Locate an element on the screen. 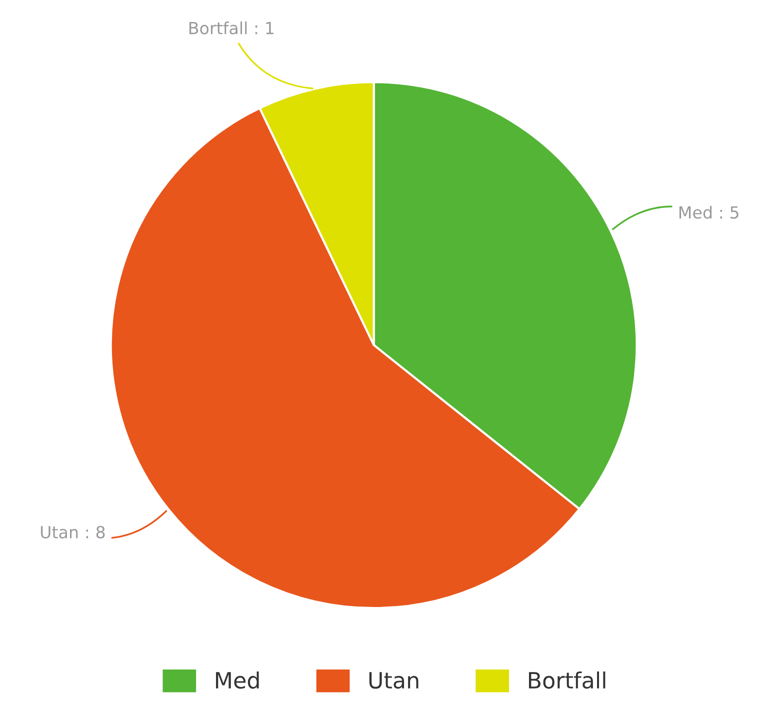  legend-label: Bortfall is located at coordinates (567, 680).